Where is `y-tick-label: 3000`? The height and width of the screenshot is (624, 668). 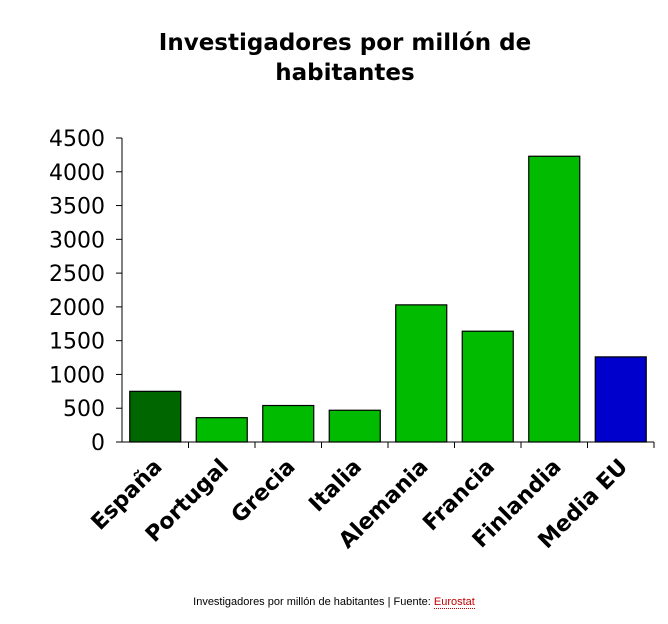
y-tick-label: 3000 is located at coordinates (77, 240).